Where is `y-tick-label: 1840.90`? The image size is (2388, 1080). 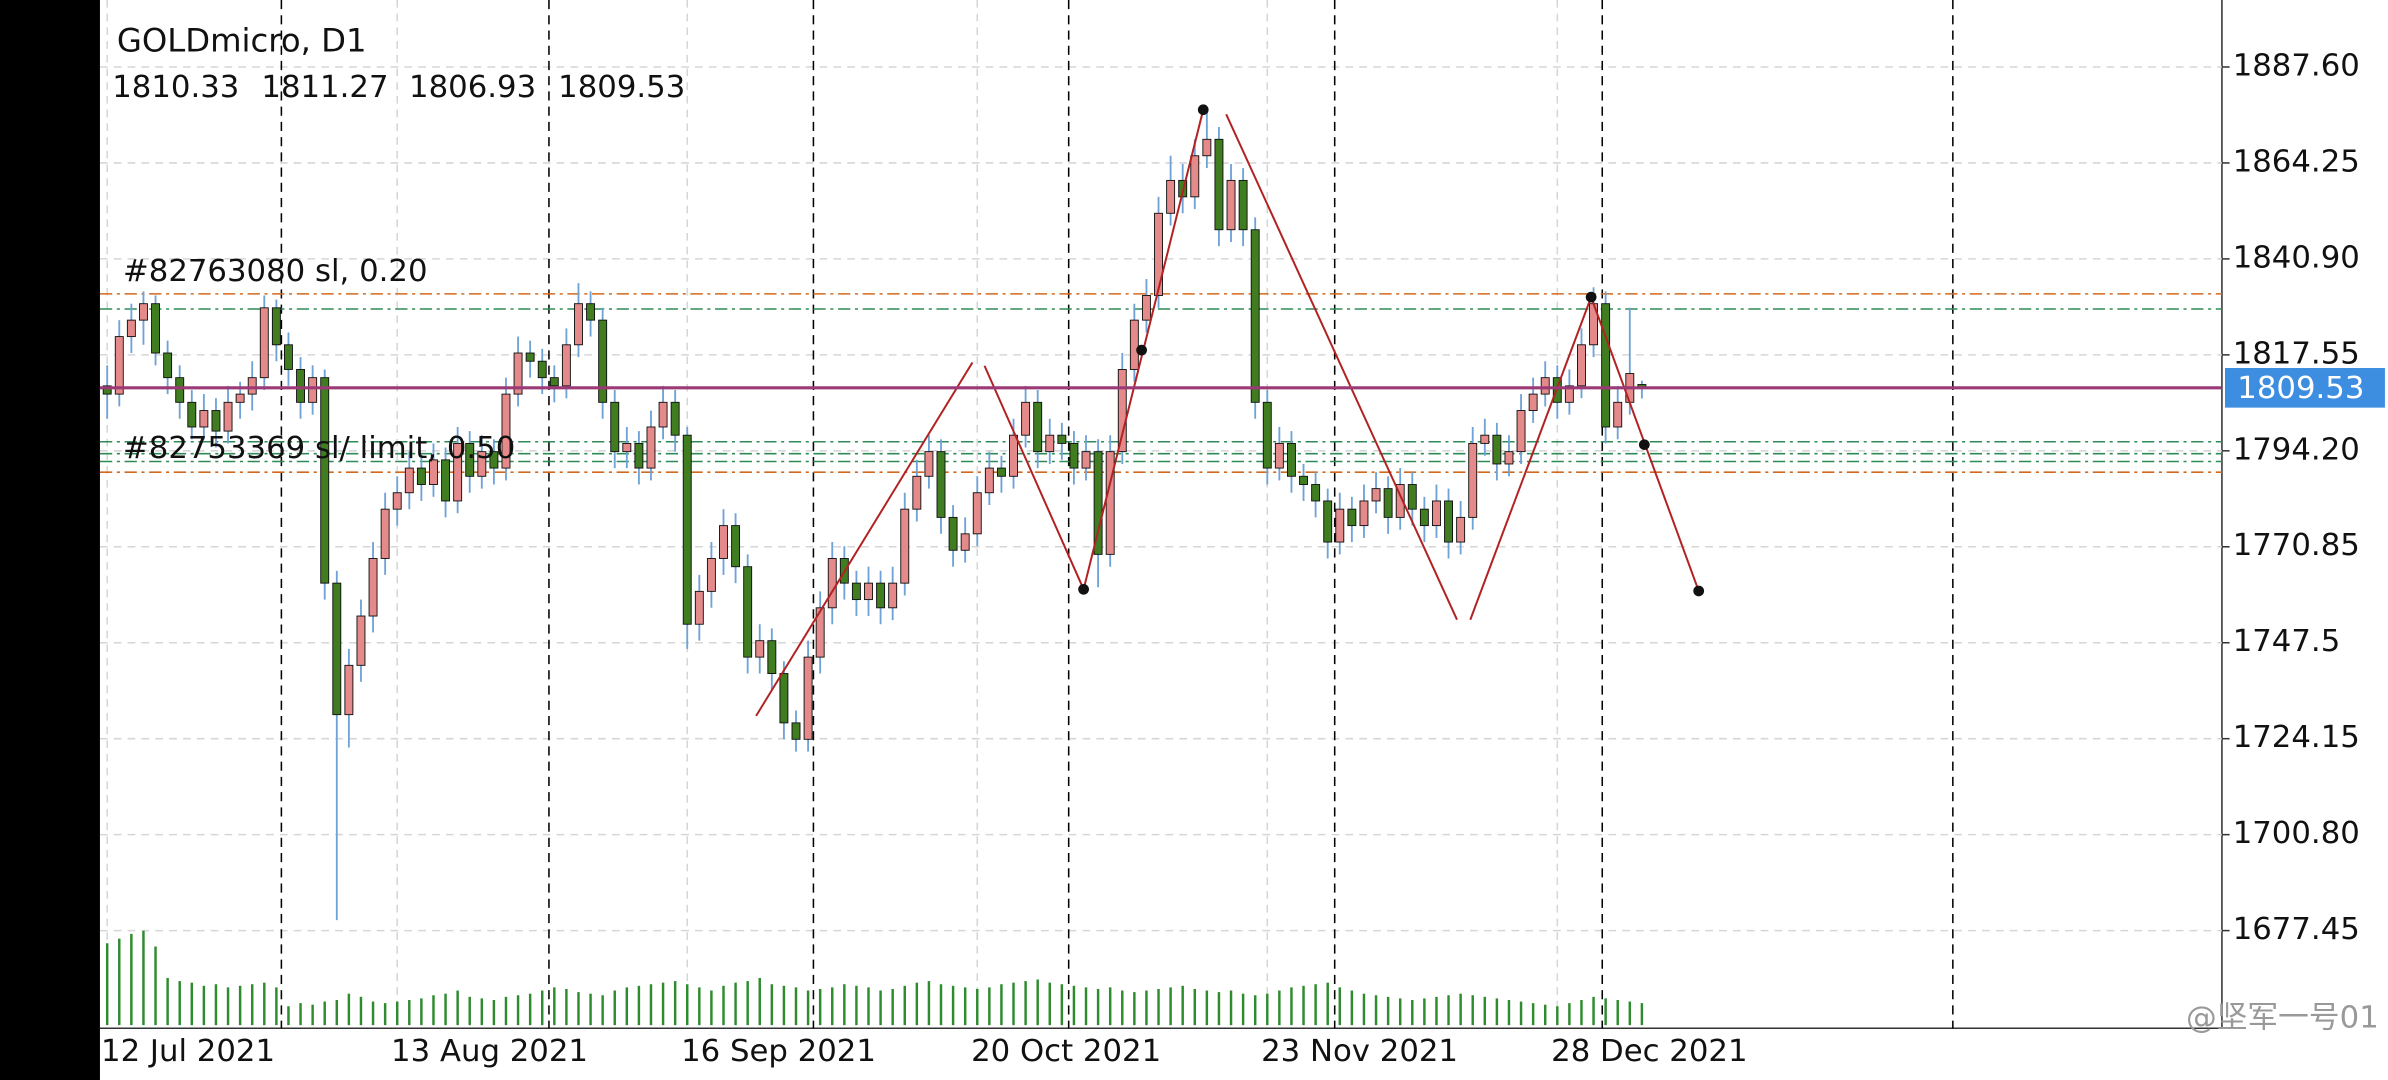 y-tick-label: 1840.90 is located at coordinates (2296, 257).